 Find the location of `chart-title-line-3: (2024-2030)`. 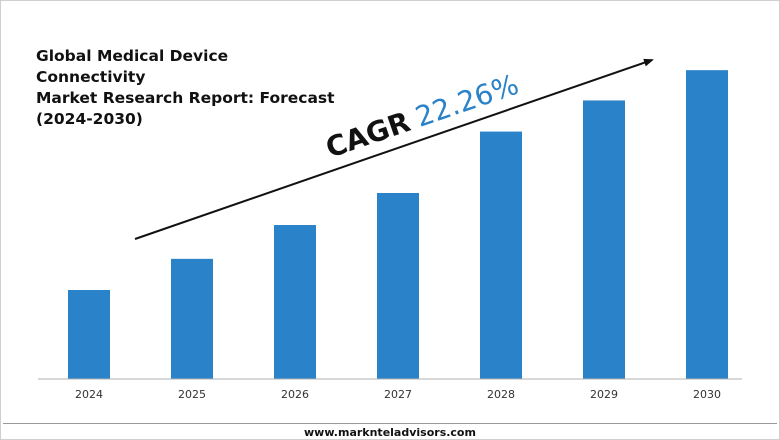

chart-title-line-3: (2024-2030) is located at coordinates (89, 119).